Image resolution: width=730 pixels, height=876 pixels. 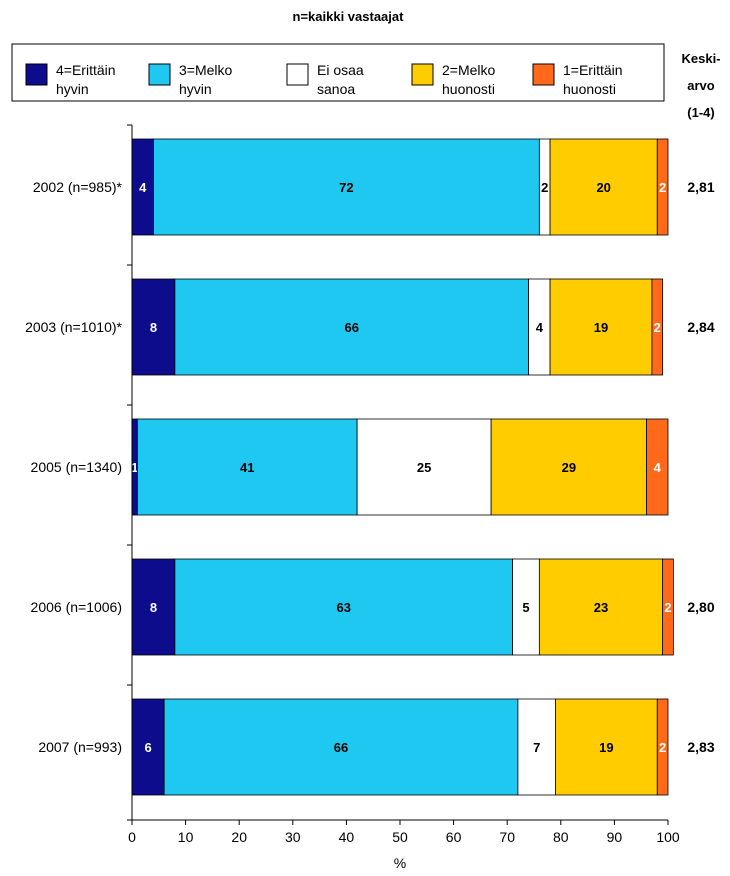 I want to click on data-label-4-eritt-in-hyvin-row-4: 8, so click(x=153, y=607).